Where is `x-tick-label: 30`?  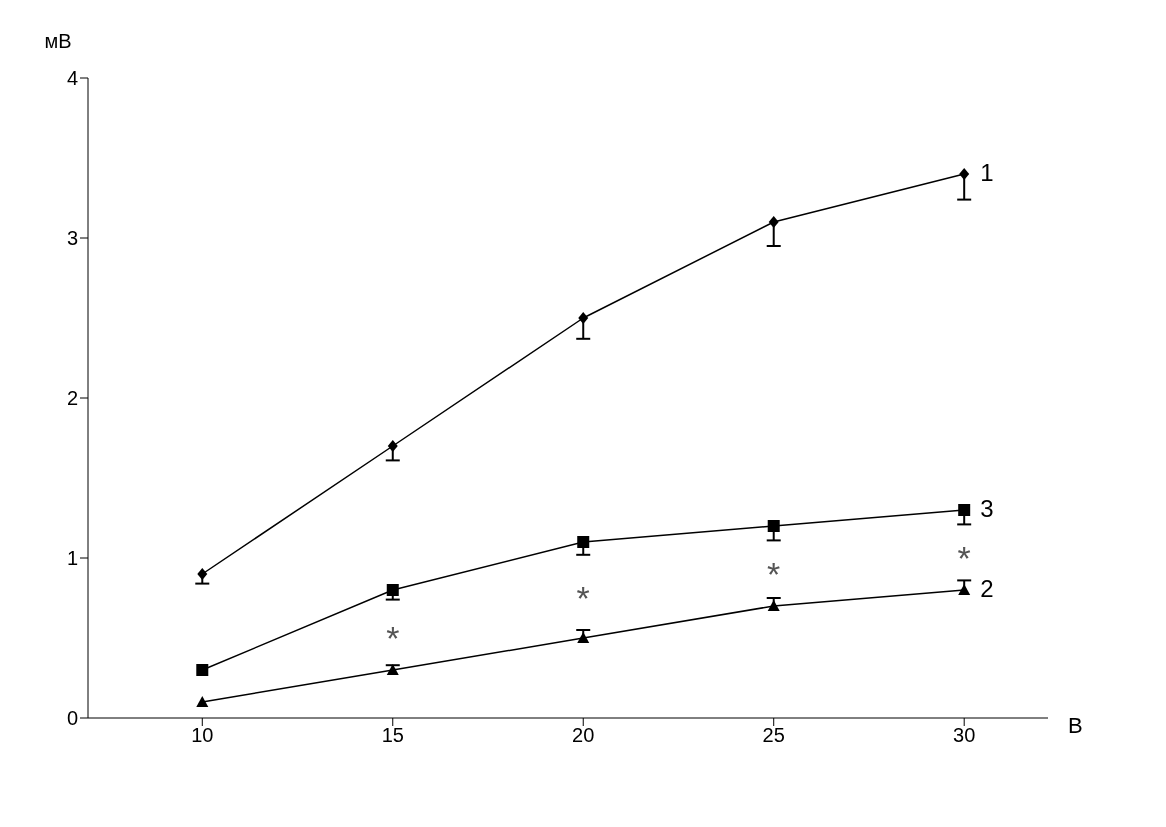 x-tick-label: 30 is located at coordinates (964, 735).